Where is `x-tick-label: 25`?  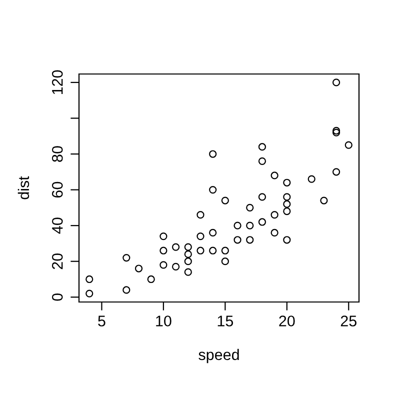
x-tick-label: 25 is located at coordinates (348, 321).